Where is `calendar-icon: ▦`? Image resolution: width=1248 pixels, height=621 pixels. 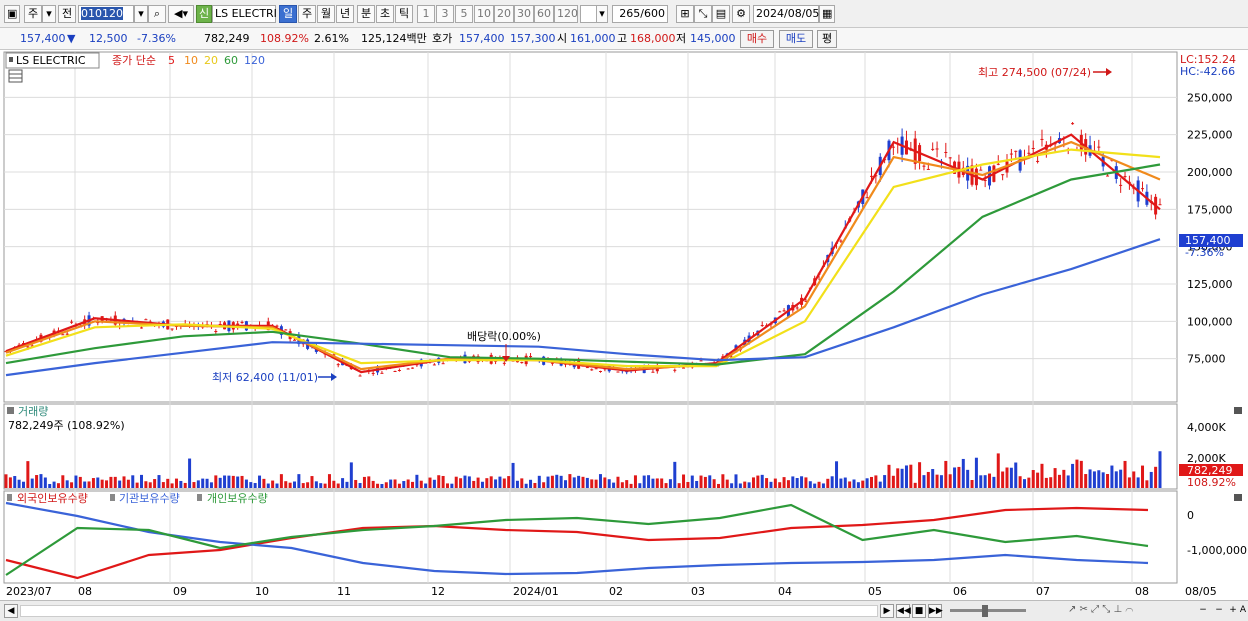 calendar-icon: ▦ is located at coordinates (827, 14).